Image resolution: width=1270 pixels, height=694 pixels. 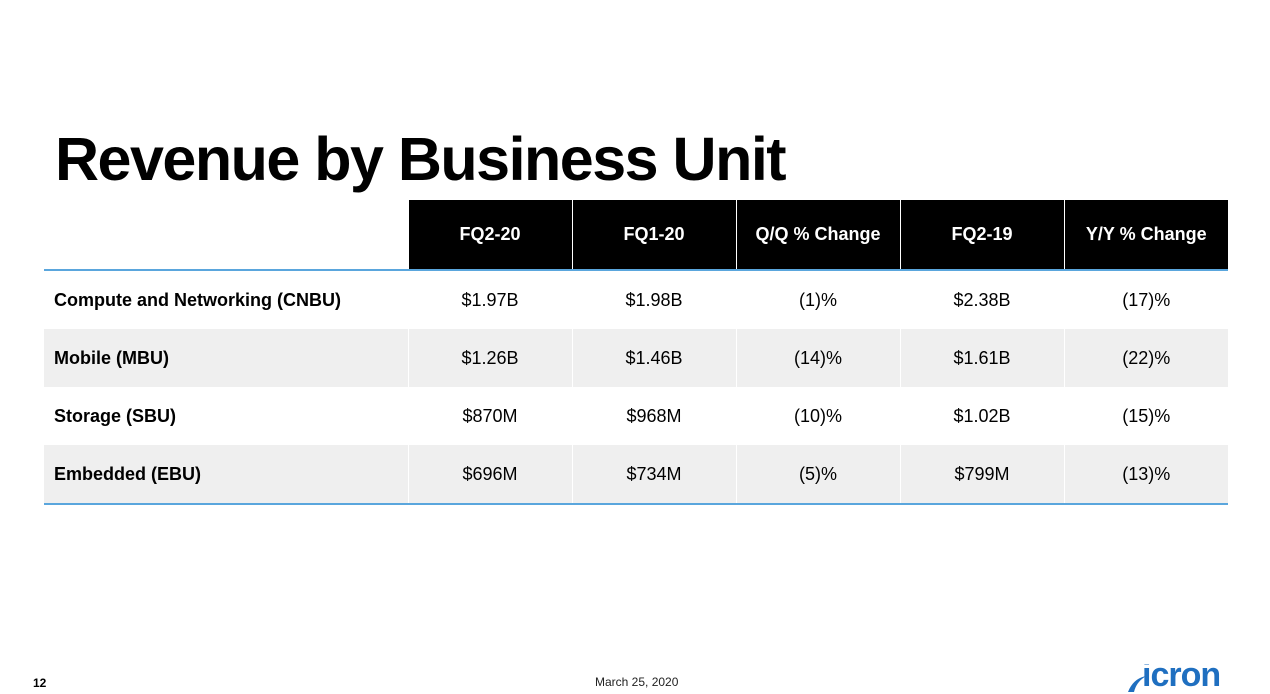 What do you see at coordinates (226, 475) in the screenshot?
I see `row-label: Embedded (EBU)` at bounding box center [226, 475].